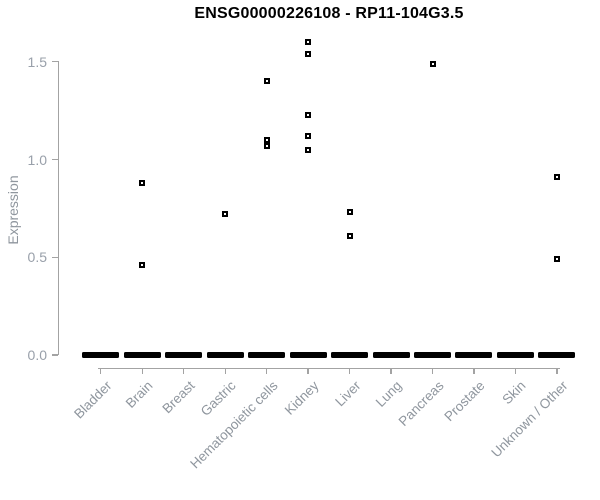 This screenshot has height=500, width=600. What do you see at coordinates (59, 208) in the screenshot?
I see `y-axis-line` at bounding box center [59, 208].